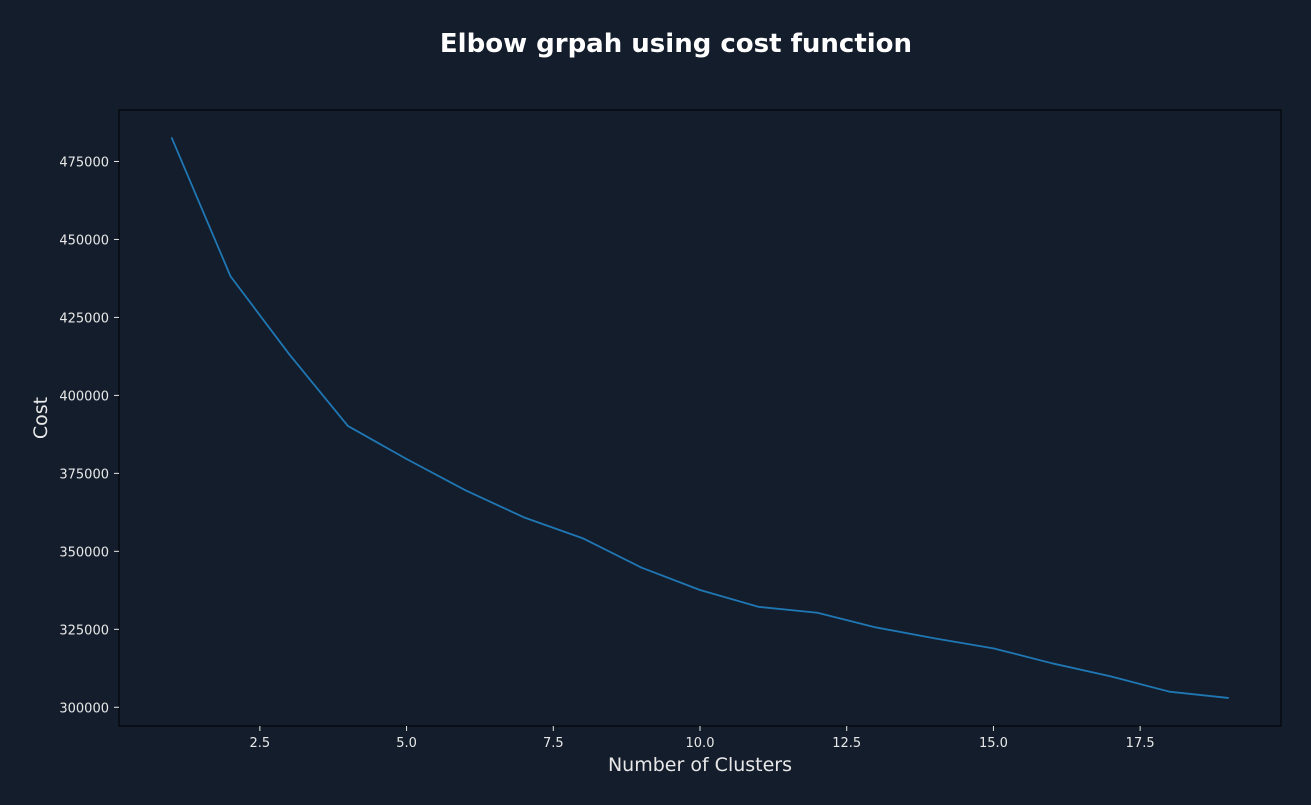  Describe the element at coordinates (846, 743) in the screenshot. I see `x-tick-label: 12.5` at that location.